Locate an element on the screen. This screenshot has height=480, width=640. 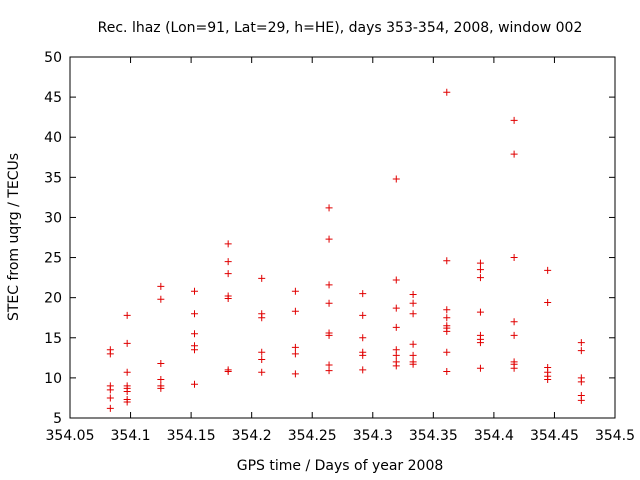
x-tick-label: 354.1 is located at coordinates (131, 436).